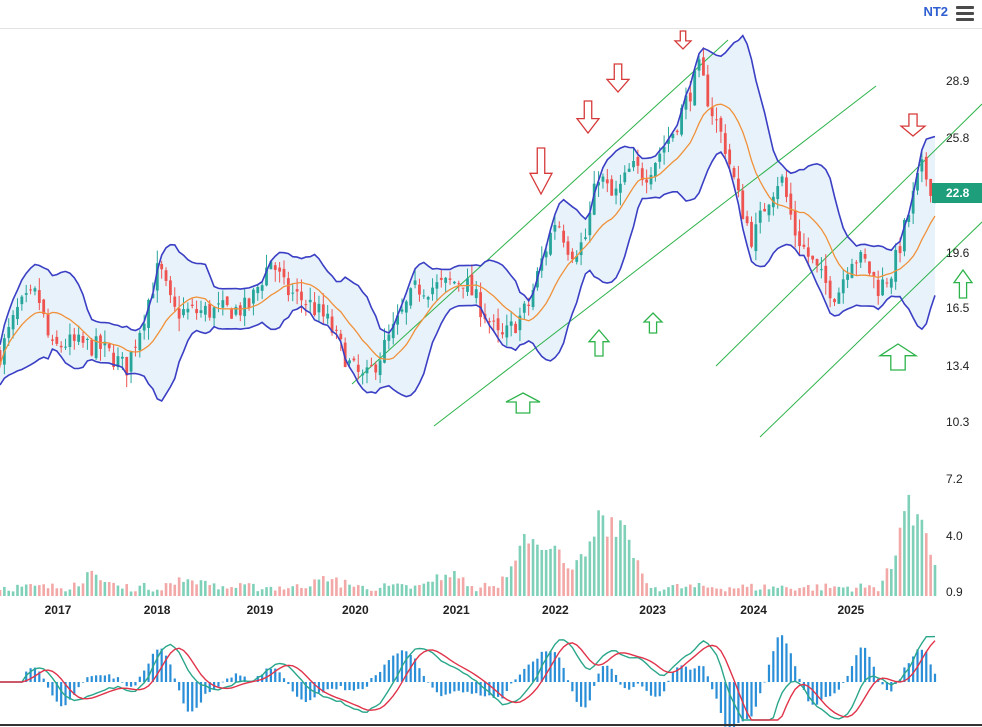 Image resolution: width=982 pixels, height=727 pixels. What do you see at coordinates (468, 678) in the screenshot?
I see `macd-line` at bounding box center [468, 678].